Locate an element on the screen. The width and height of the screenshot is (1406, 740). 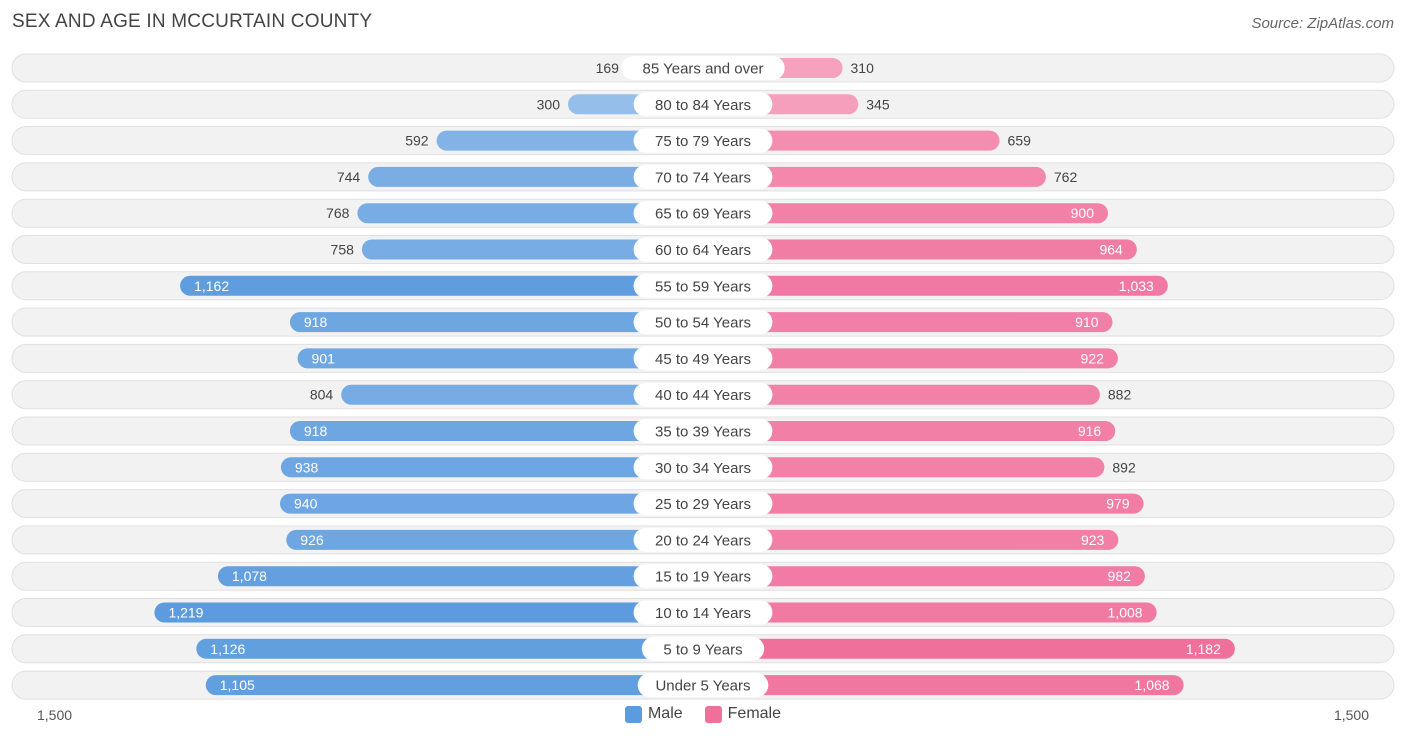
male-value-label: 918 is located at coordinates (316, 431).